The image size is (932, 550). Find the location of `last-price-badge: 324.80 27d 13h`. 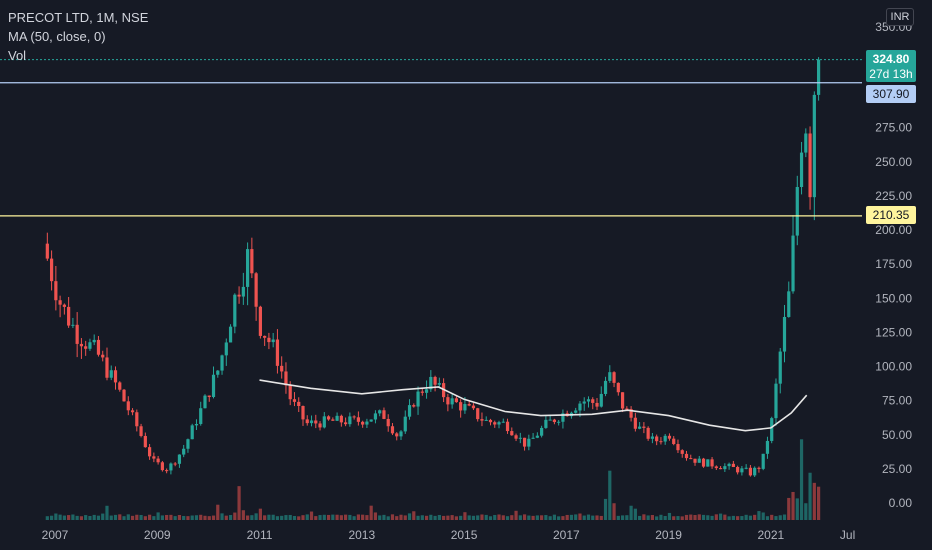

last-price-badge: 324.80 27d 13h is located at coordinates (891, 66).